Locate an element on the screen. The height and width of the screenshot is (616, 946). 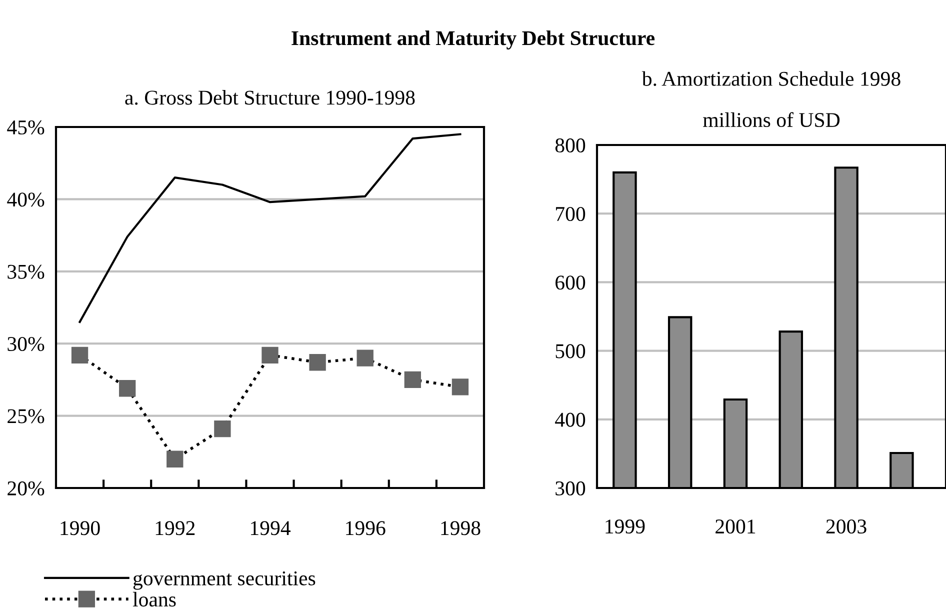
x-tick-label: 2001 is located at coordinates (736, 526).